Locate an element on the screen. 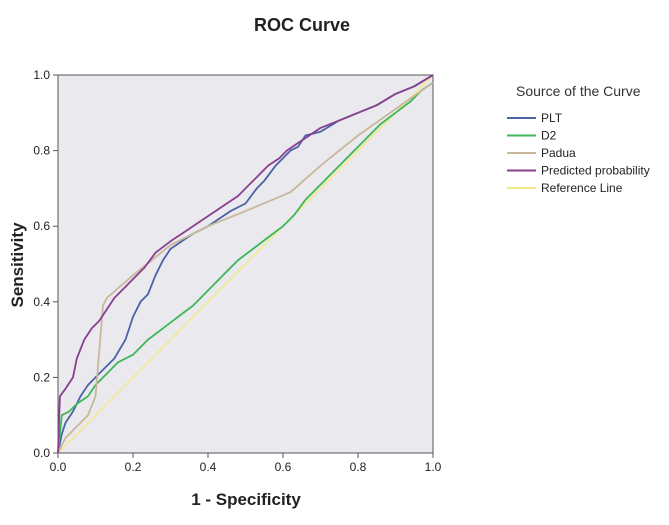 Image resolution: width=669 pixels, height=525 pixels. x-tick-label: 0.8 is located at coordinates (358, 467).